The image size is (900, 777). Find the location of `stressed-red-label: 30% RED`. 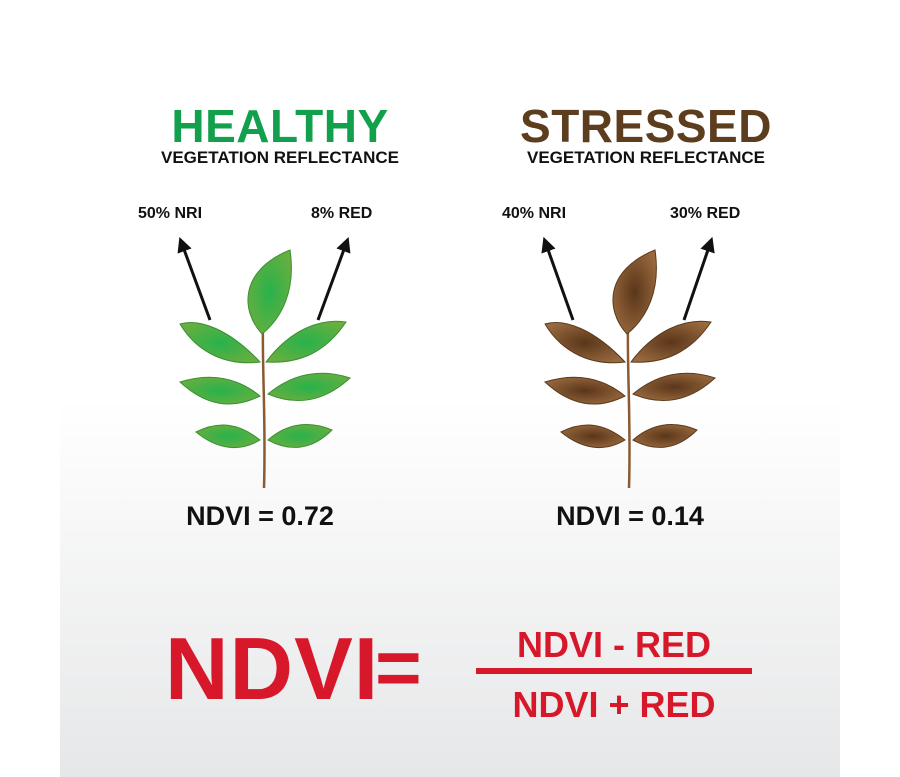

stressed-red-label: 30% RED is located at coordinates (705, 213).